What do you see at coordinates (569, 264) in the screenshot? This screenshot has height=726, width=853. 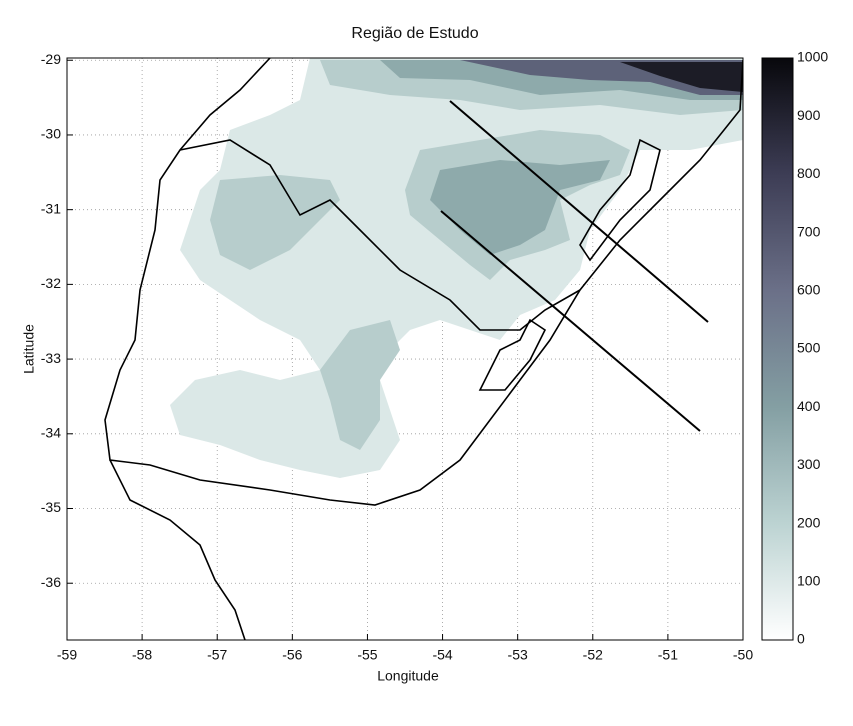 I see `lagoons` at bounding box center [569, 264].